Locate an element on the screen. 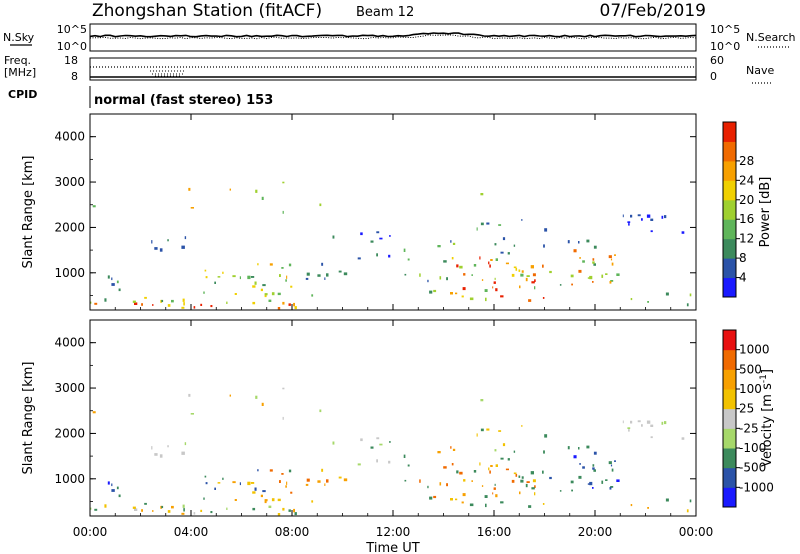 The image size is (800, 554). sky-left-tick-bottom: 10^0 is located at coordinates (72, 46).